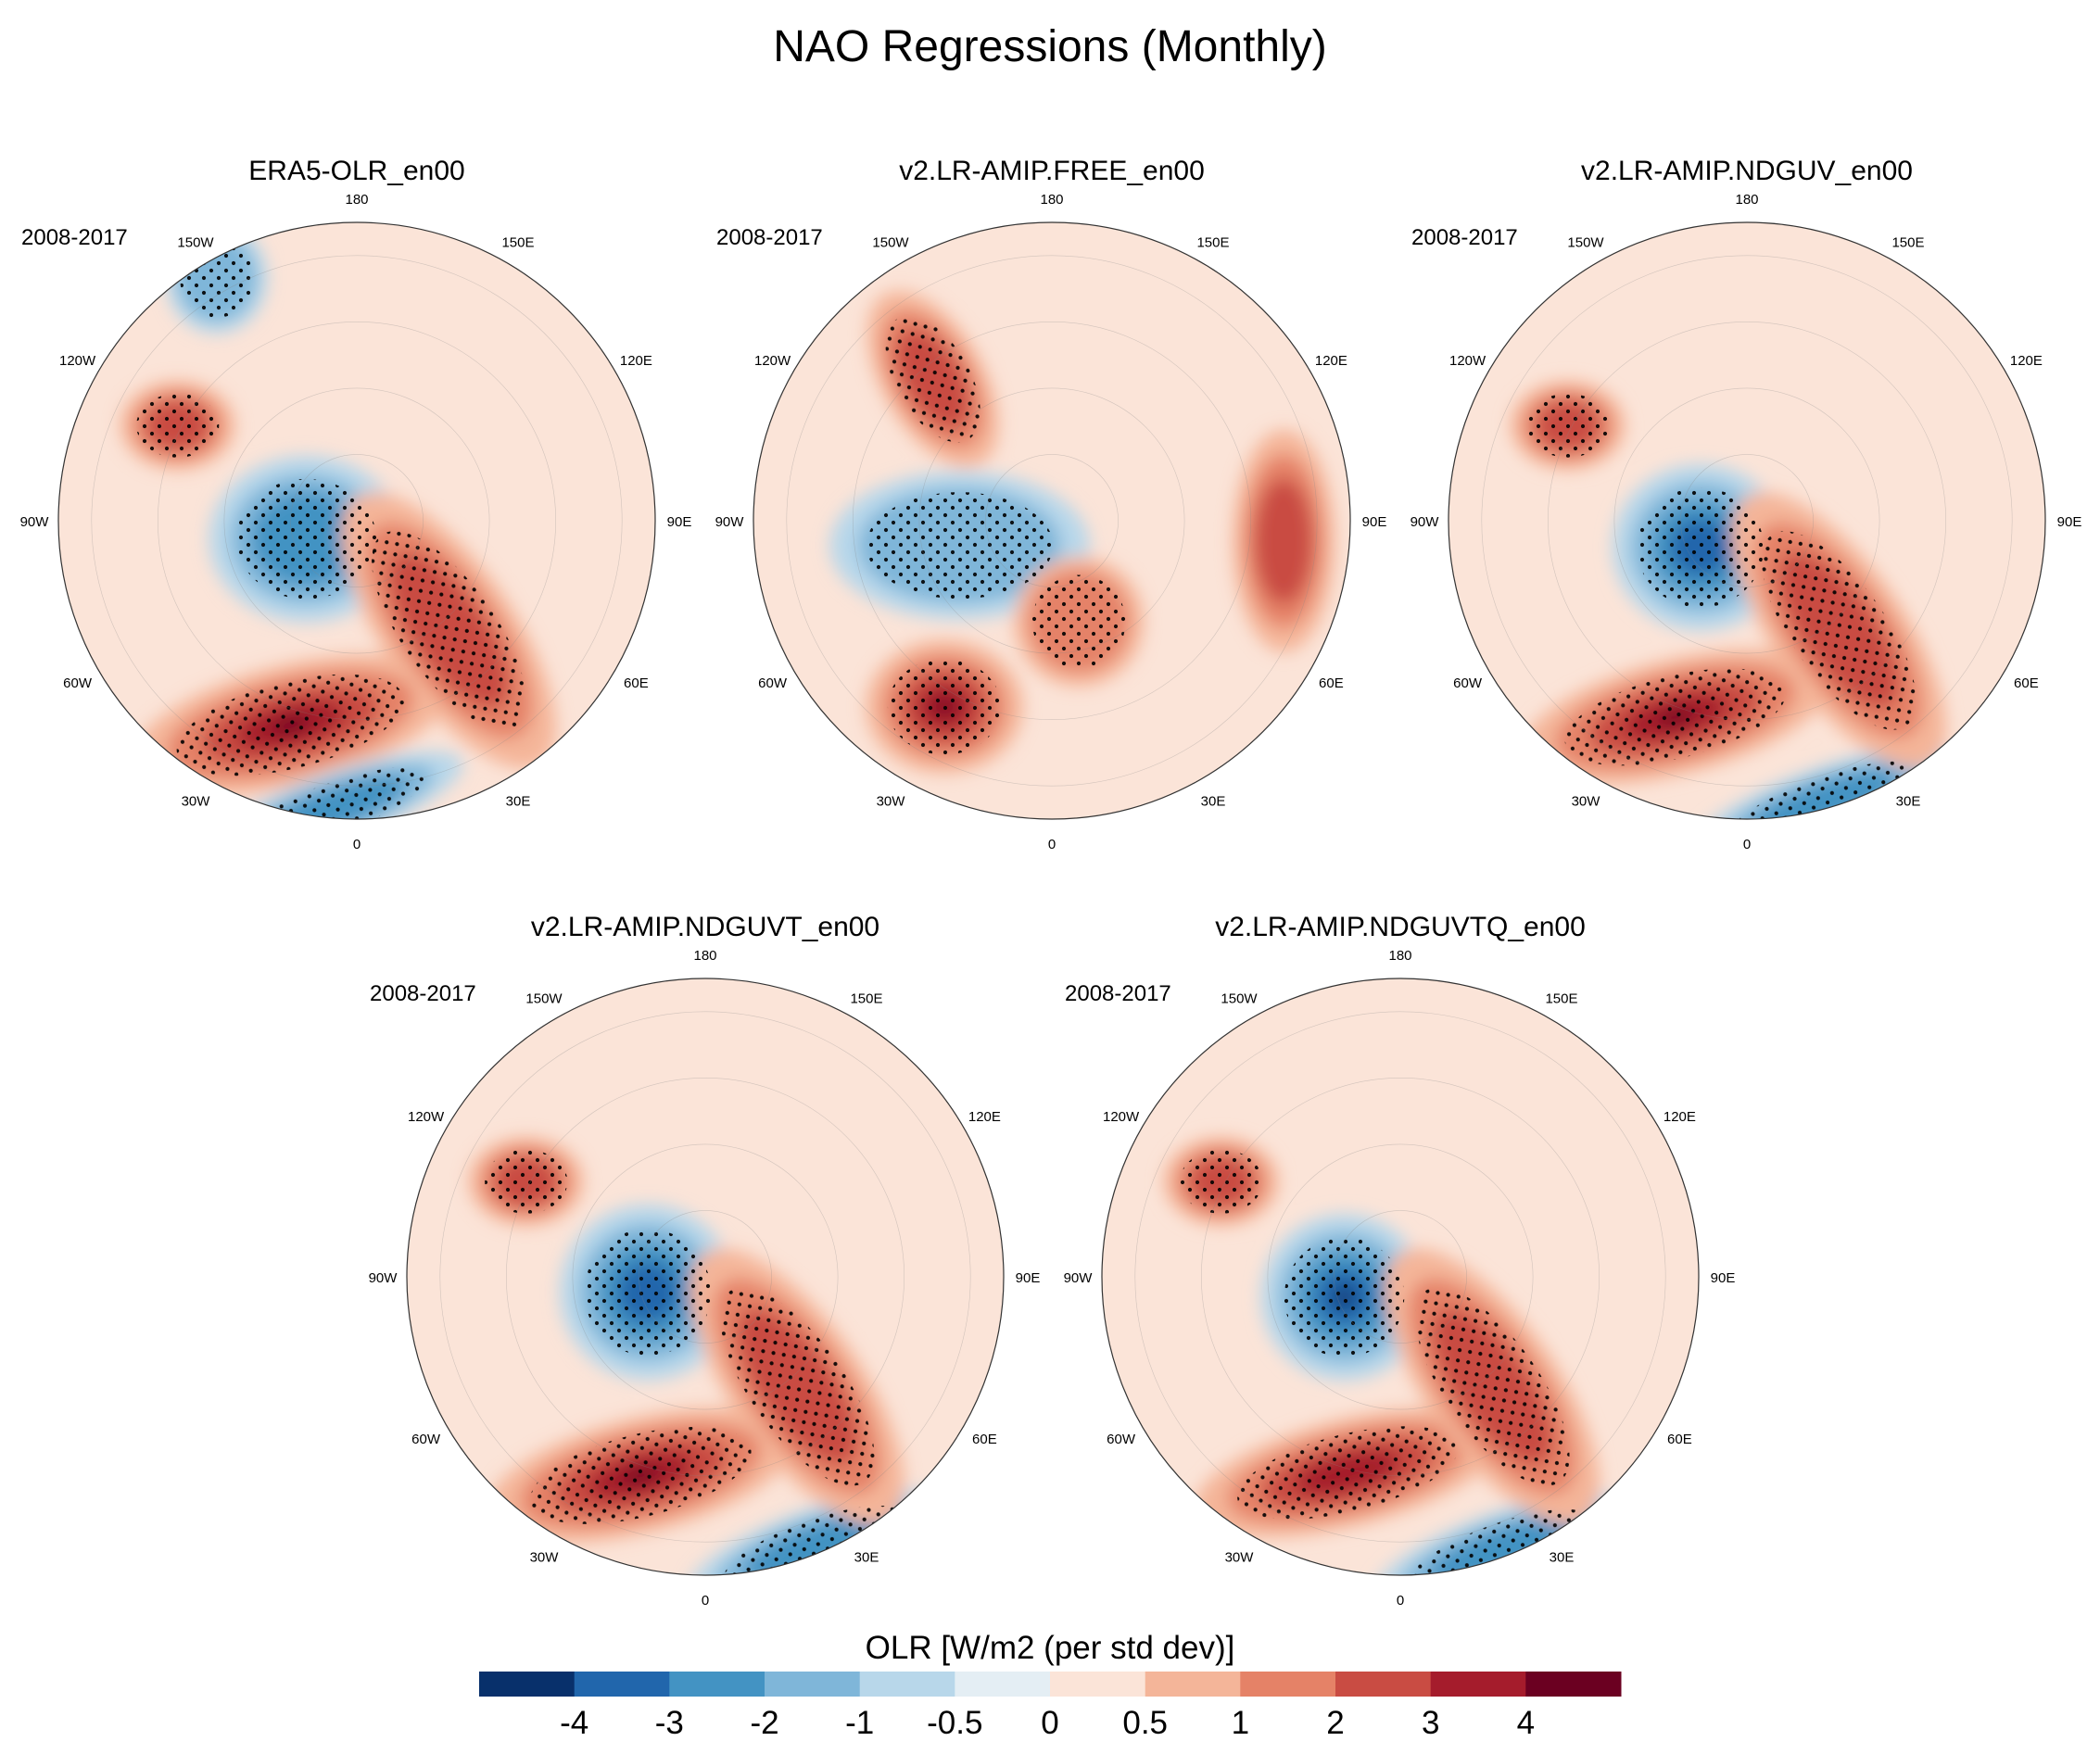 This screenshot has width=2100, height=1754. I want to click on colorbar-tick: -3, so click(669, 1723).